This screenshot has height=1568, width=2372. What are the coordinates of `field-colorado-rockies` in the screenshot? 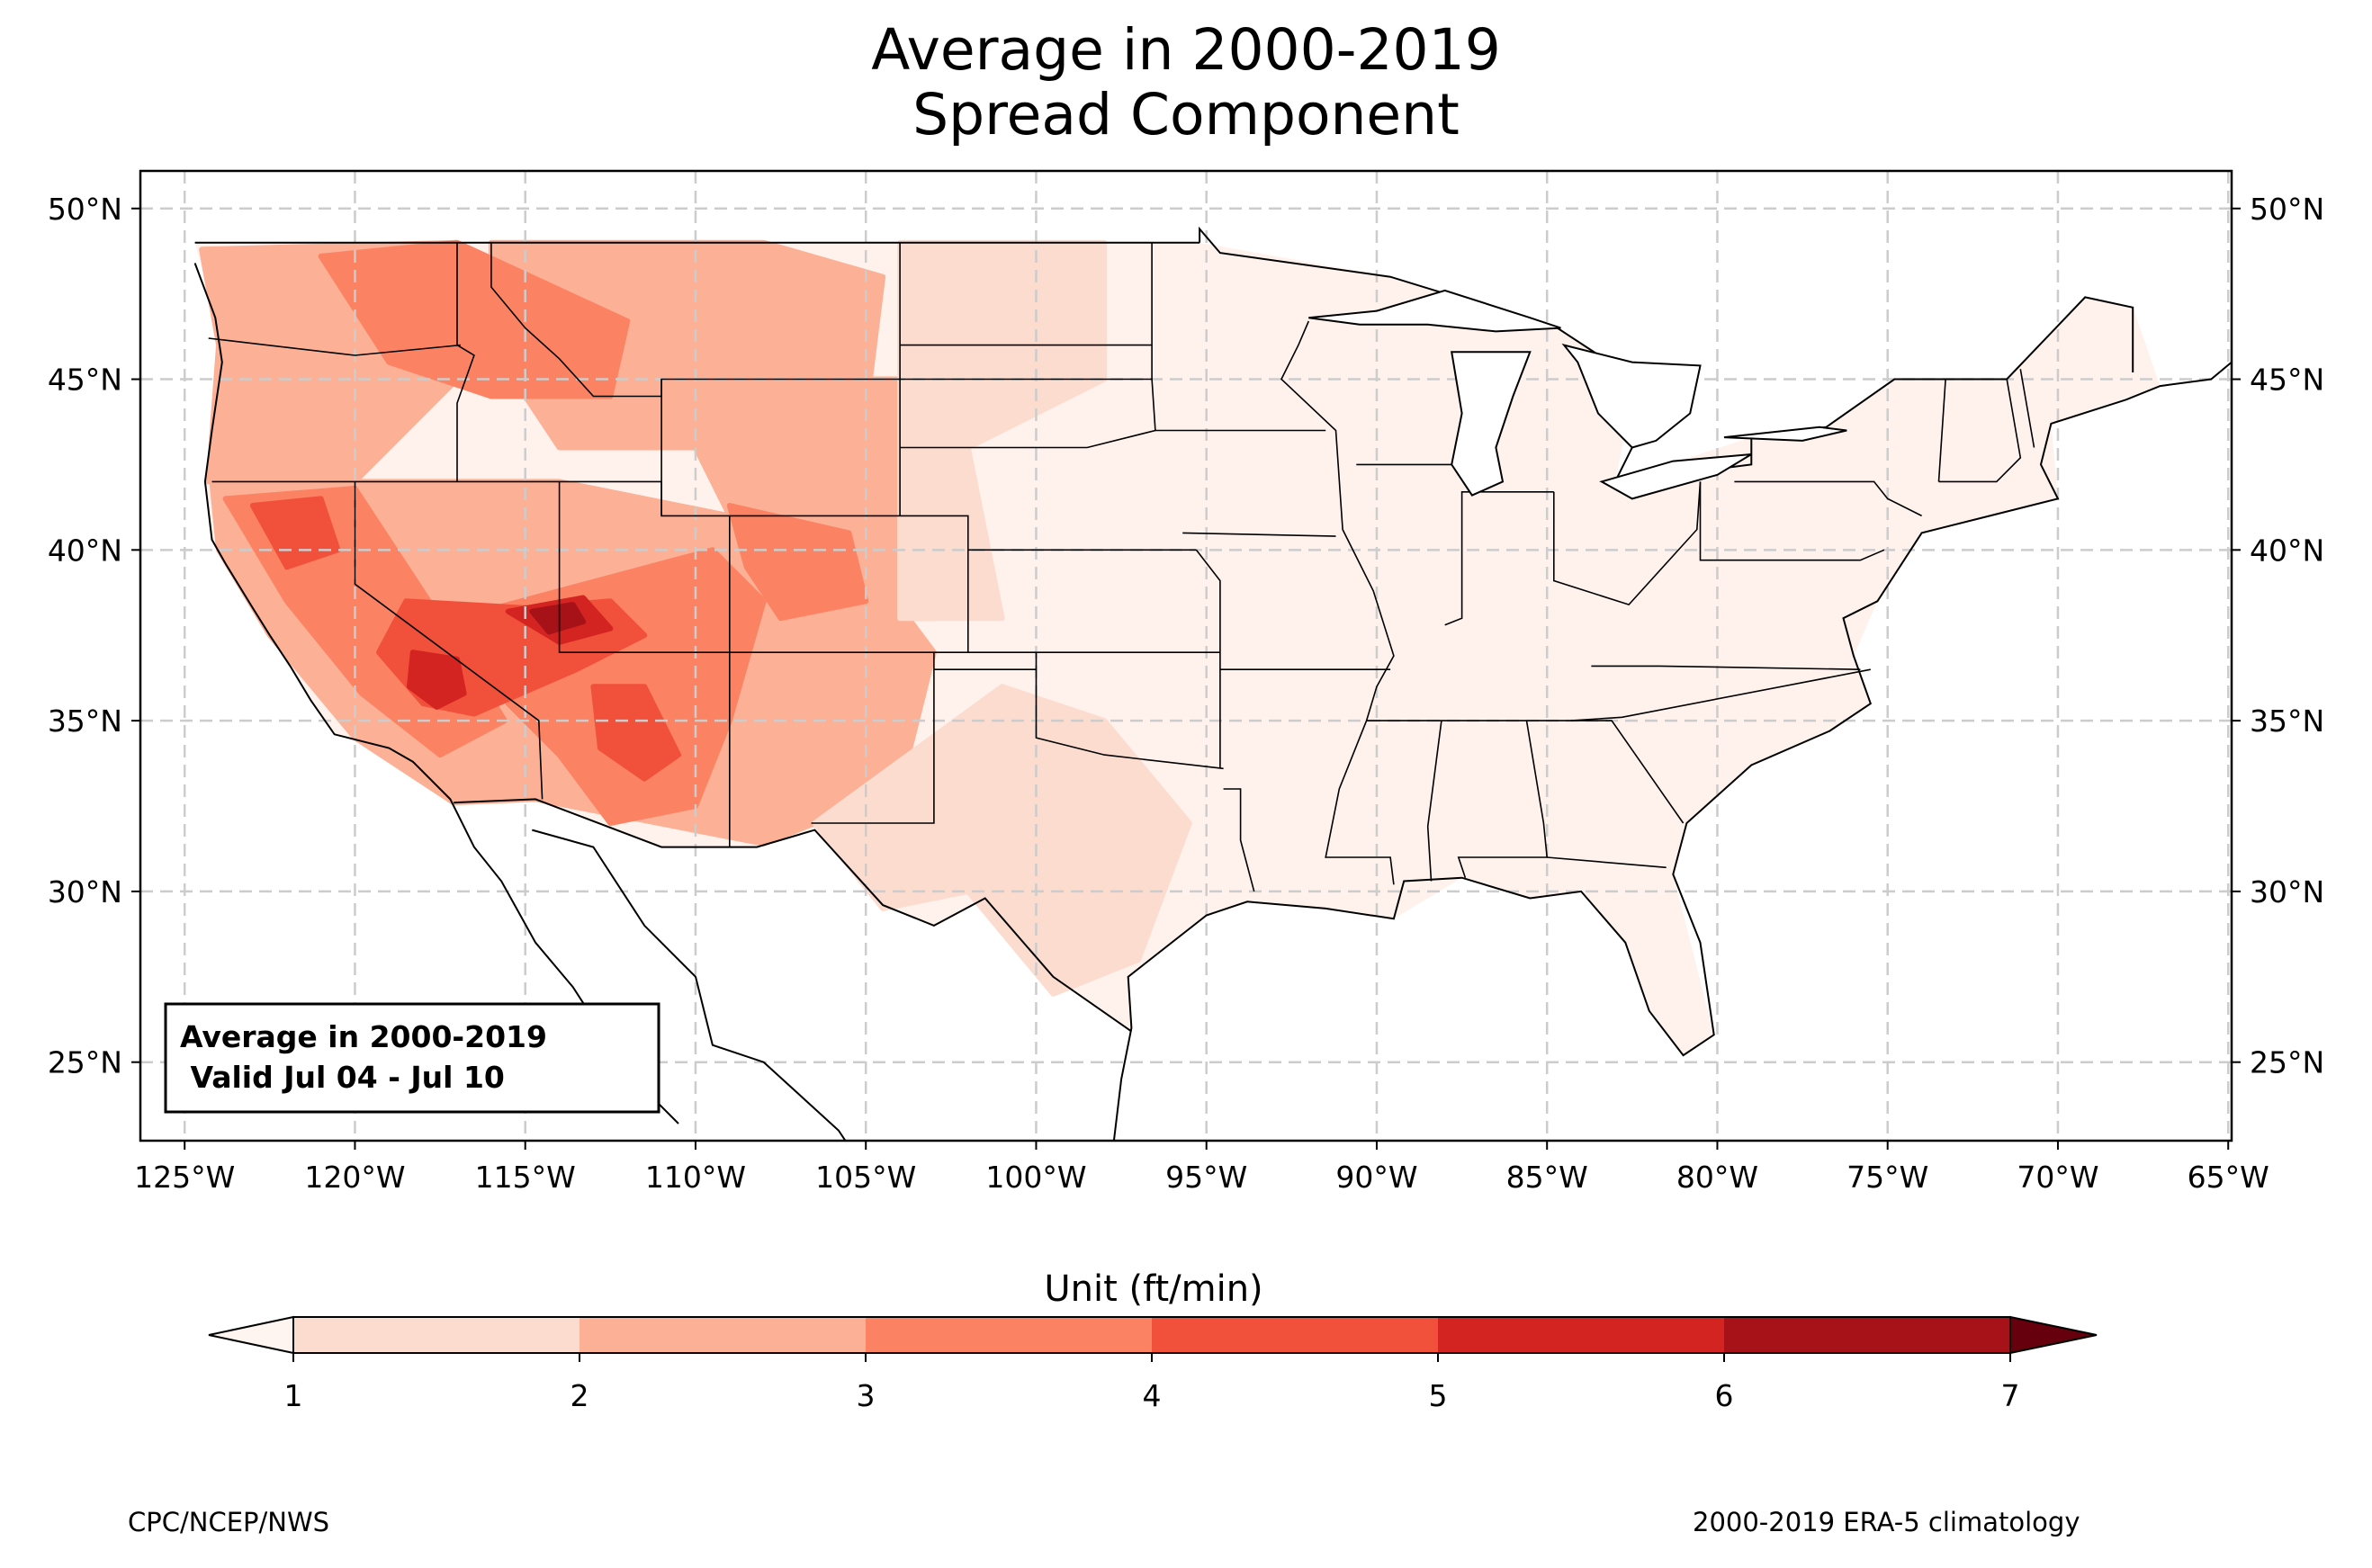 It's located at (797, 562).